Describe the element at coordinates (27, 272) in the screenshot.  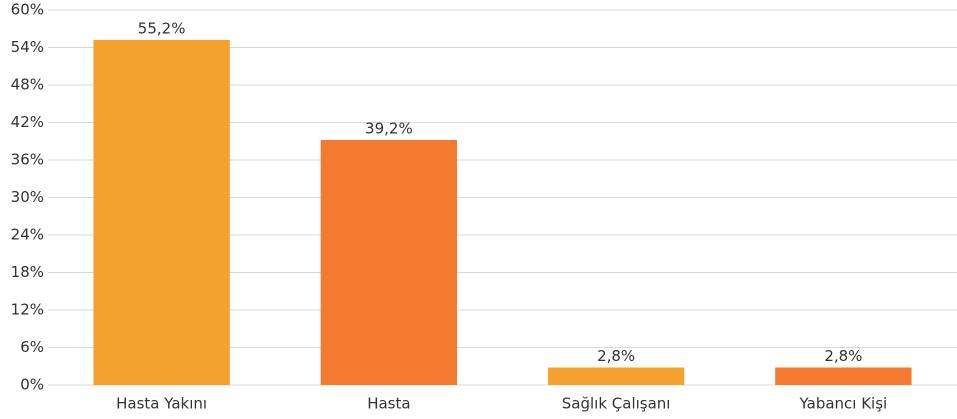
I see `y-tick-label: 18%` at that location.